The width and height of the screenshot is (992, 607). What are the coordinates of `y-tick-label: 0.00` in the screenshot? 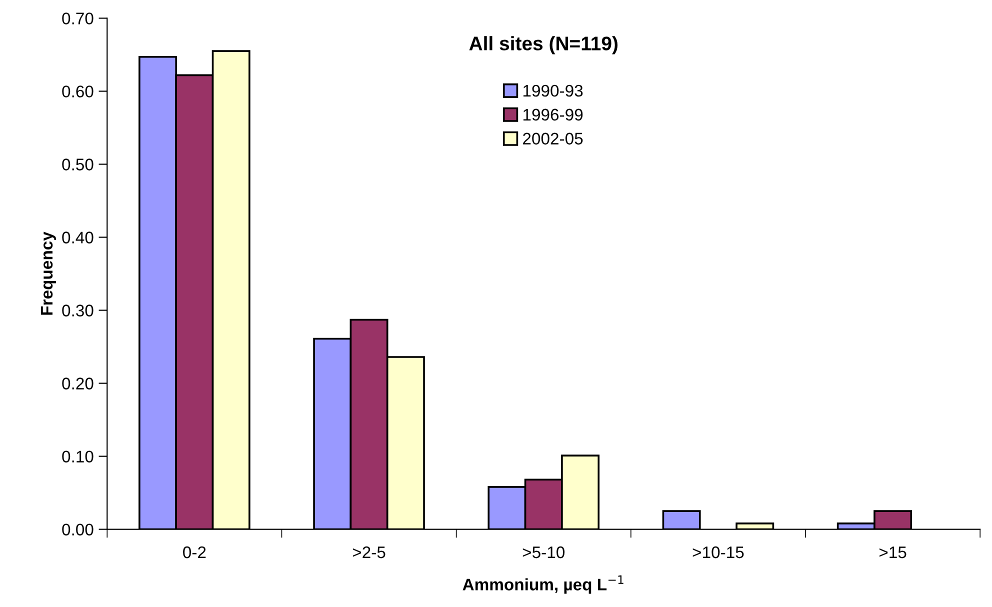 It's located at (78, 530).